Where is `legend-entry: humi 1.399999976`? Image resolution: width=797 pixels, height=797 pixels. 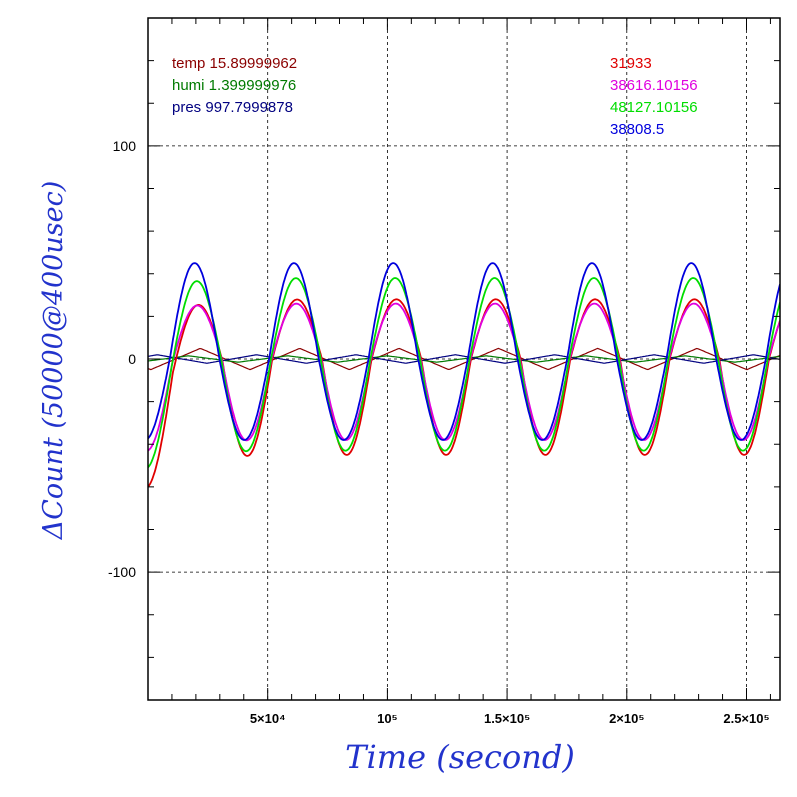
legend-entry: humi 1.399999976 is located at coordinates (234, 85).